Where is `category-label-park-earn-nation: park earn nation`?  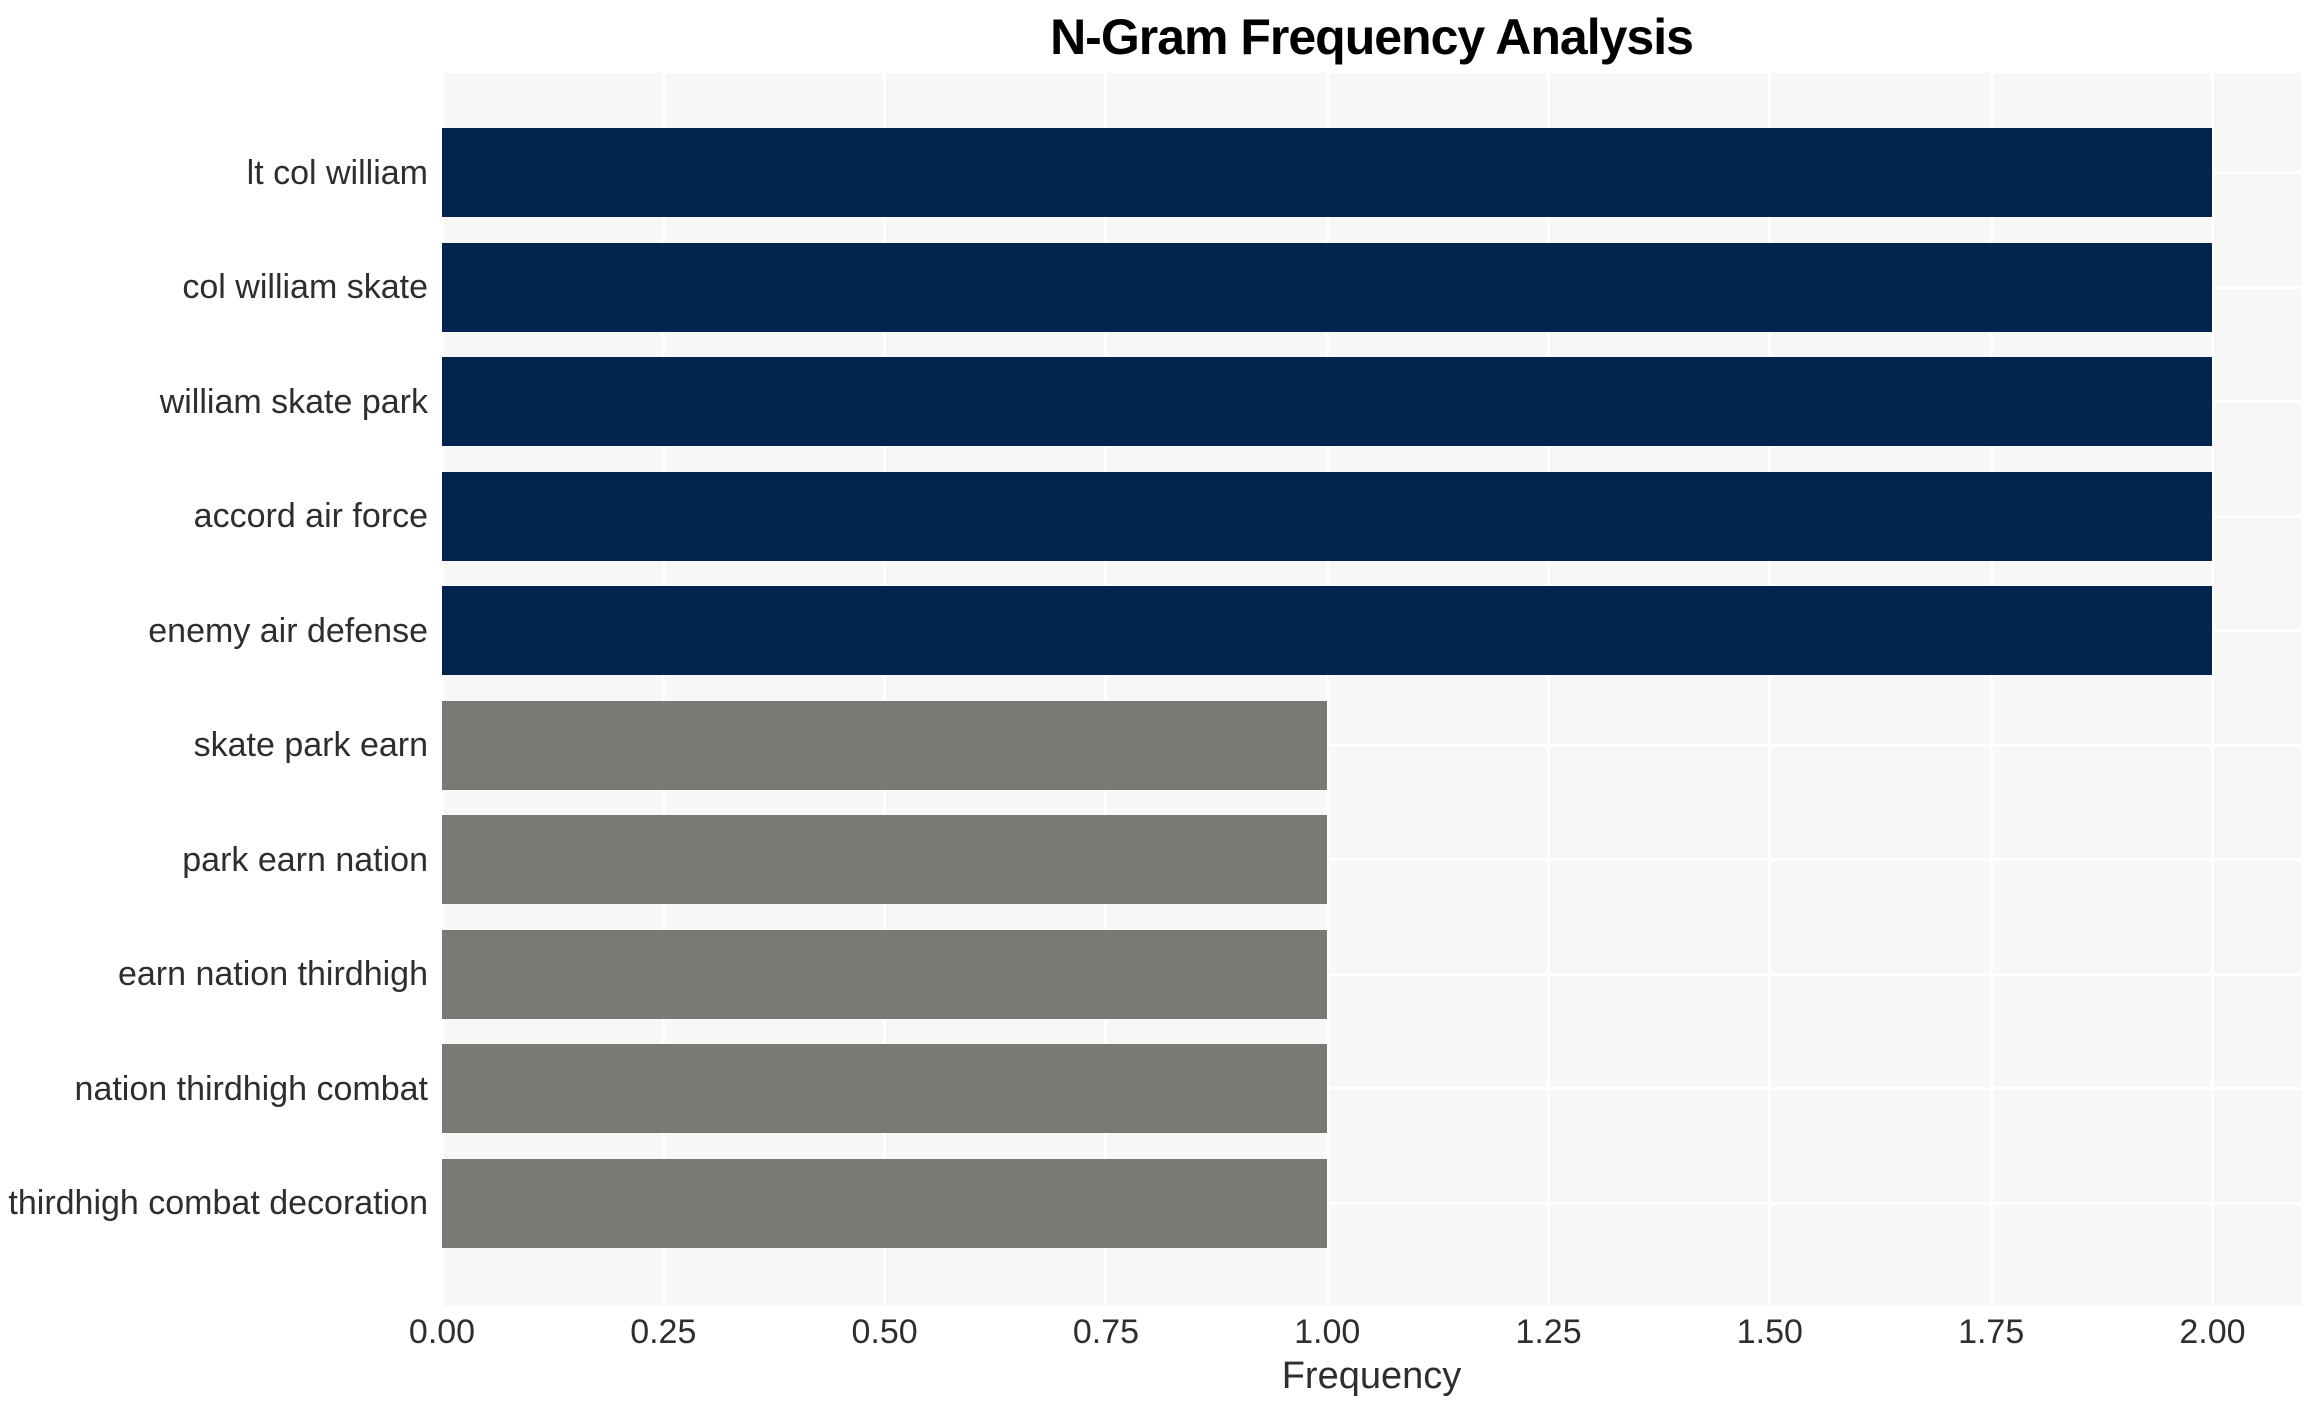
category-label-park-earn-nation: park earn nation is located at coordinates (305, 859).